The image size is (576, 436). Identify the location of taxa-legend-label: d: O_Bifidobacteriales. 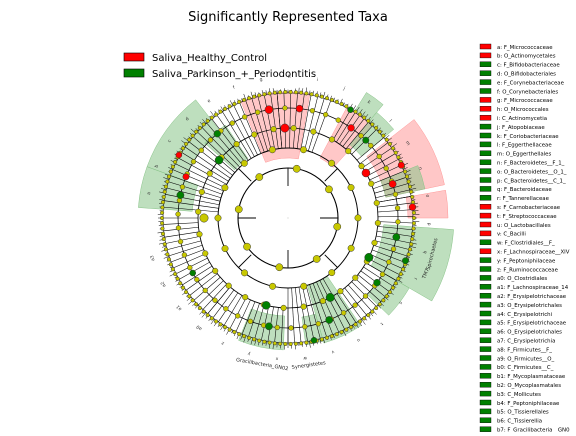
(526, 75).